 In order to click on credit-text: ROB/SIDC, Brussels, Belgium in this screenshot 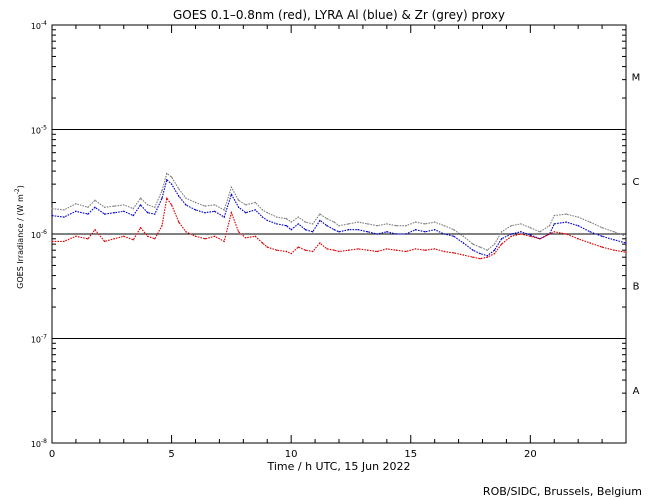, I will do `click(562, 491)`.